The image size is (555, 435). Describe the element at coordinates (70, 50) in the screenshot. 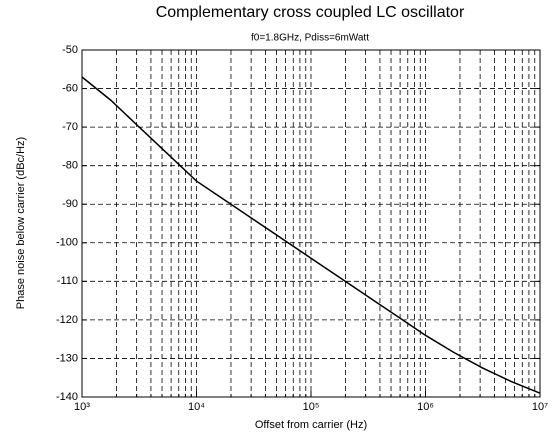

I see `y-tick-label: -50` at that location.